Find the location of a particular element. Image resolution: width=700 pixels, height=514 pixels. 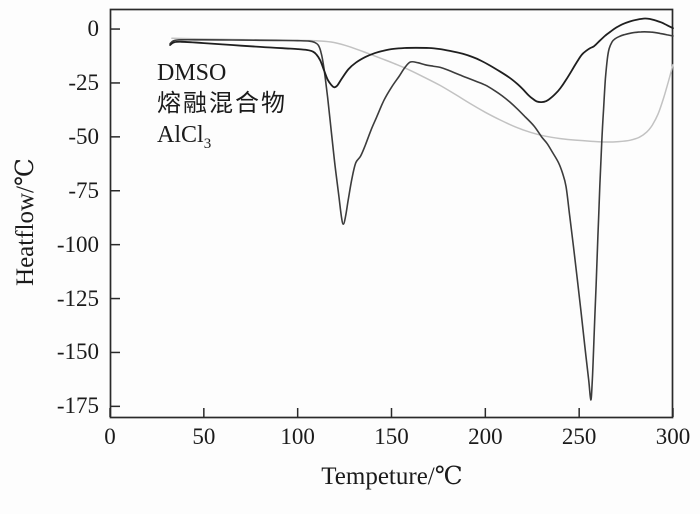

x-tick-label: 0 is located at coordinates (110, 436).